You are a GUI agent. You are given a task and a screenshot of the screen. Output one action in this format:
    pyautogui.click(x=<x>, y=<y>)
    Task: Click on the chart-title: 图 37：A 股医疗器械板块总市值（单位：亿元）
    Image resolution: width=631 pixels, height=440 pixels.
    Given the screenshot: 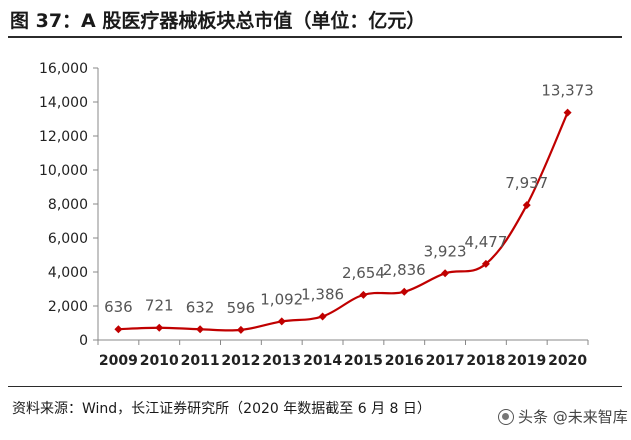 What is the action you would take?
    pyautogui.click(x=218, y=21)
    